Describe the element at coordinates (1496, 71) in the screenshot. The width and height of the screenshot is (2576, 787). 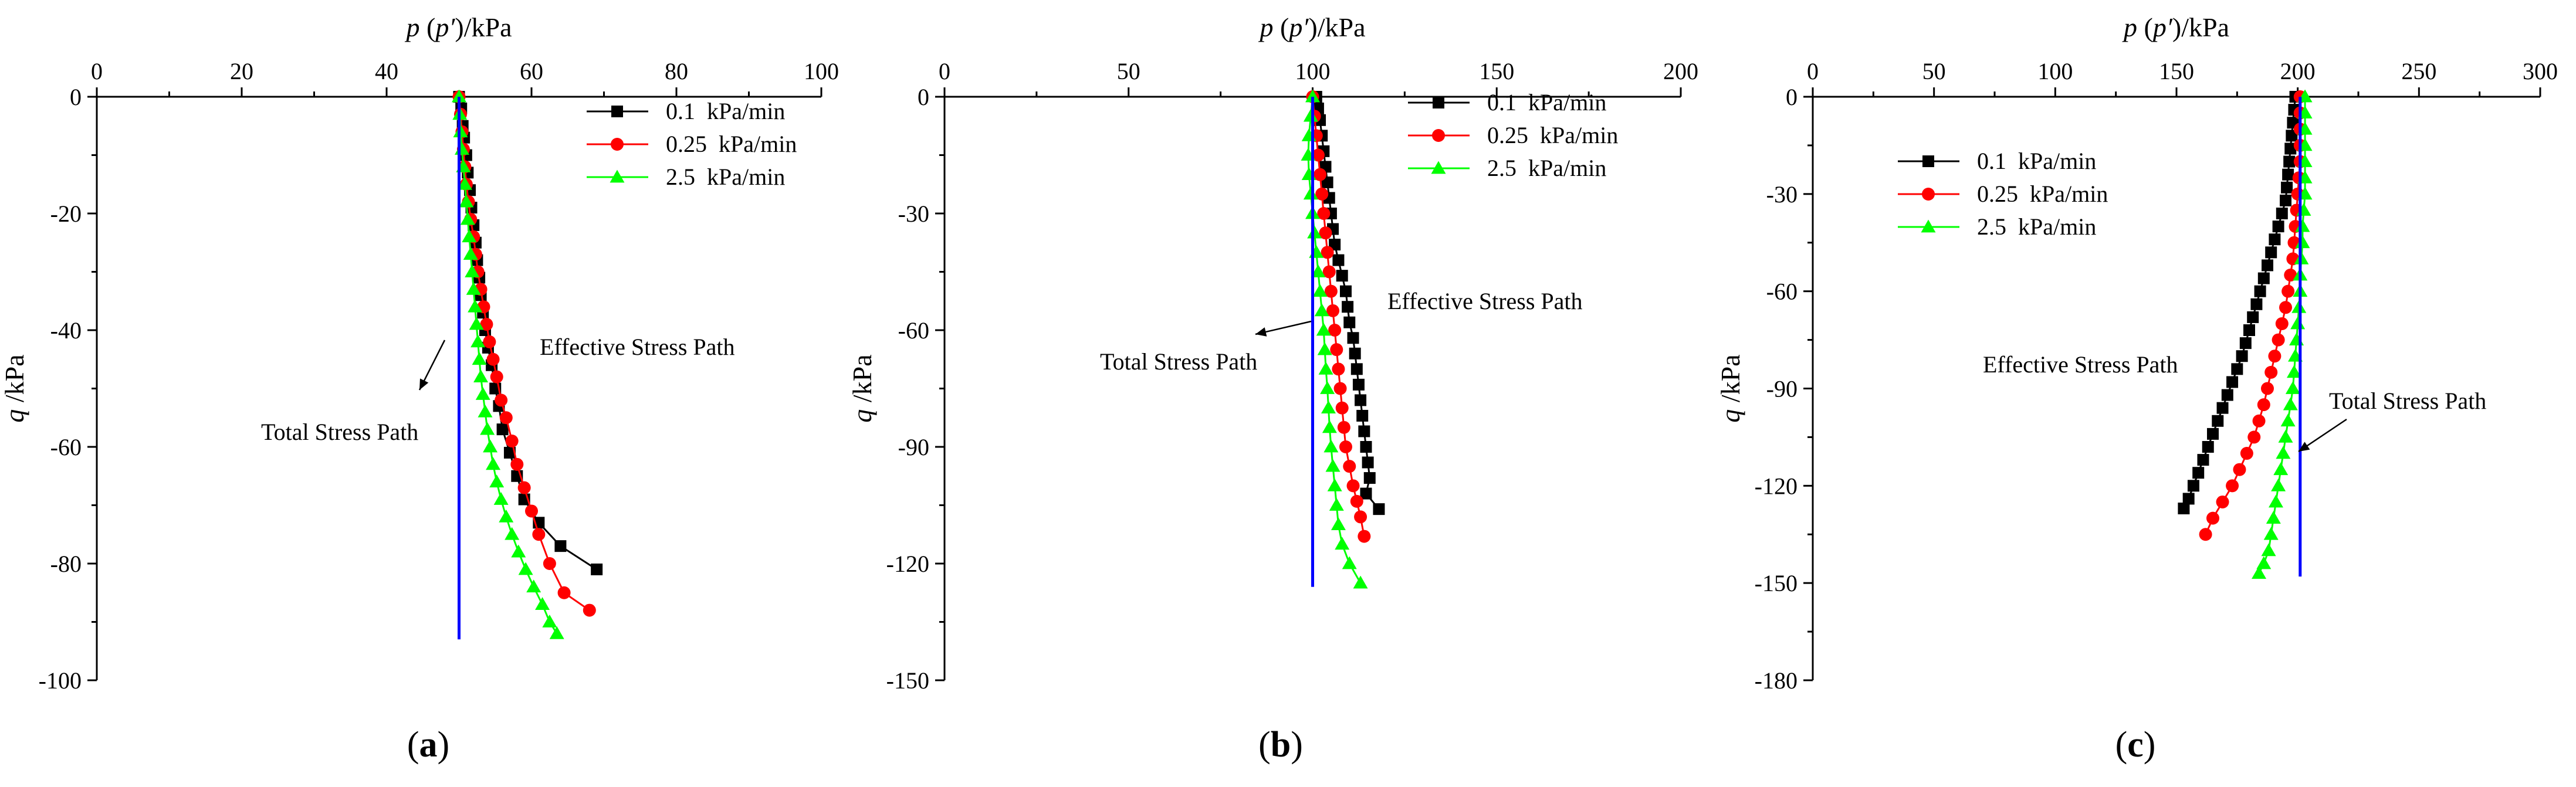
I see `x-tick-label: 150` at that location.